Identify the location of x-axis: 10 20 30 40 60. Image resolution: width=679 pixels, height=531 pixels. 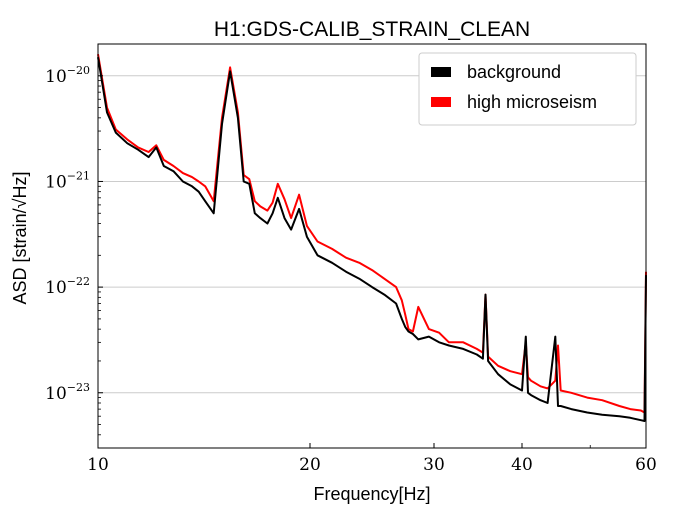
(372, 459).